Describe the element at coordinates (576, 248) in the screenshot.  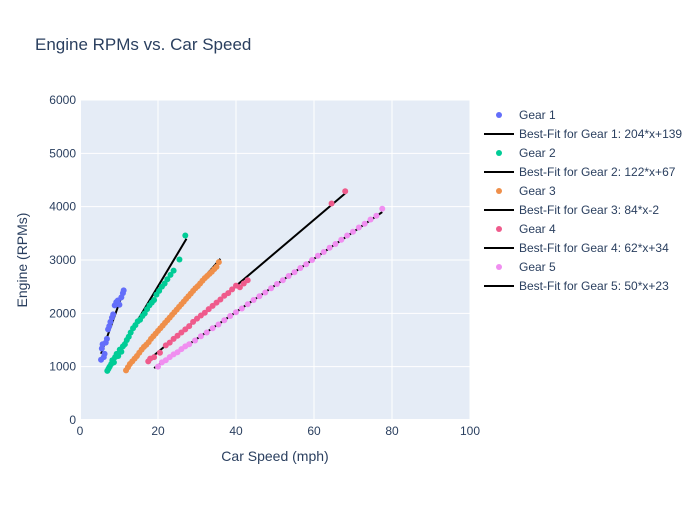
I see `legend-item-fit-gear-4: Best-Fit for Gear 4: 62*x+34` at that location.